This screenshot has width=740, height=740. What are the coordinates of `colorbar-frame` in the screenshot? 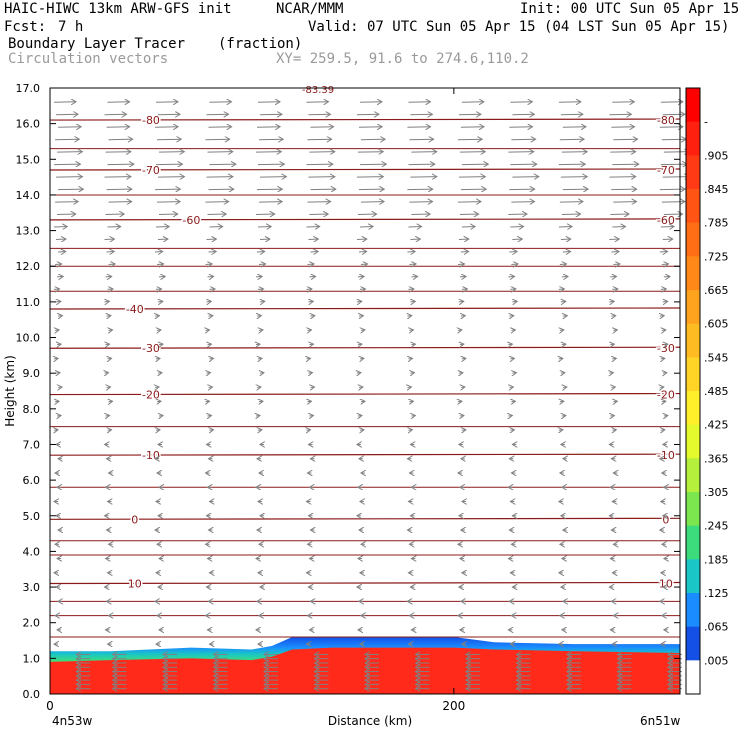 It's located at (693, 391).